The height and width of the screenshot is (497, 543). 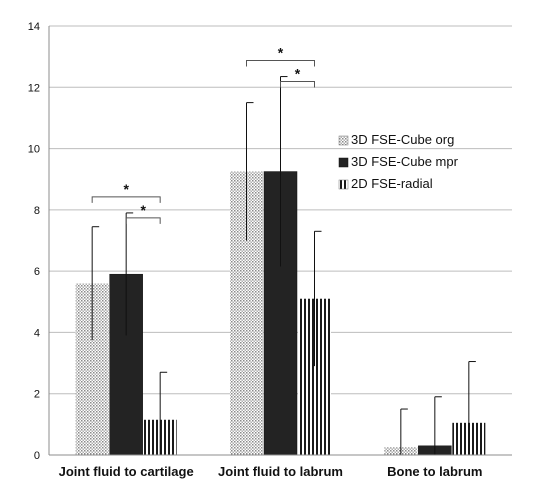 What do you see at coordinates (392, 183) in the screenshot?
I see `legend-label: 2D FSE-radial` at bounding box center [392, 183].